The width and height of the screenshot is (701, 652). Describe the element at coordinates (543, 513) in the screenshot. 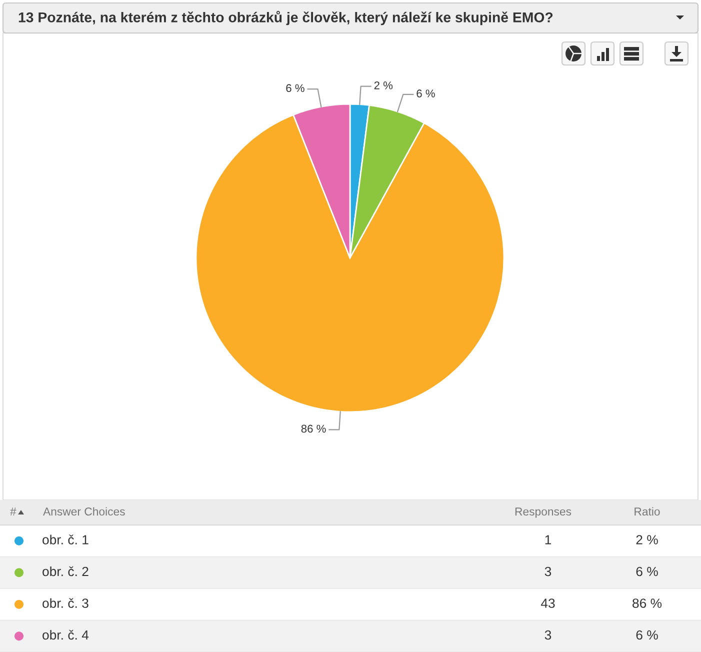

I see `text: Responses` at that location.